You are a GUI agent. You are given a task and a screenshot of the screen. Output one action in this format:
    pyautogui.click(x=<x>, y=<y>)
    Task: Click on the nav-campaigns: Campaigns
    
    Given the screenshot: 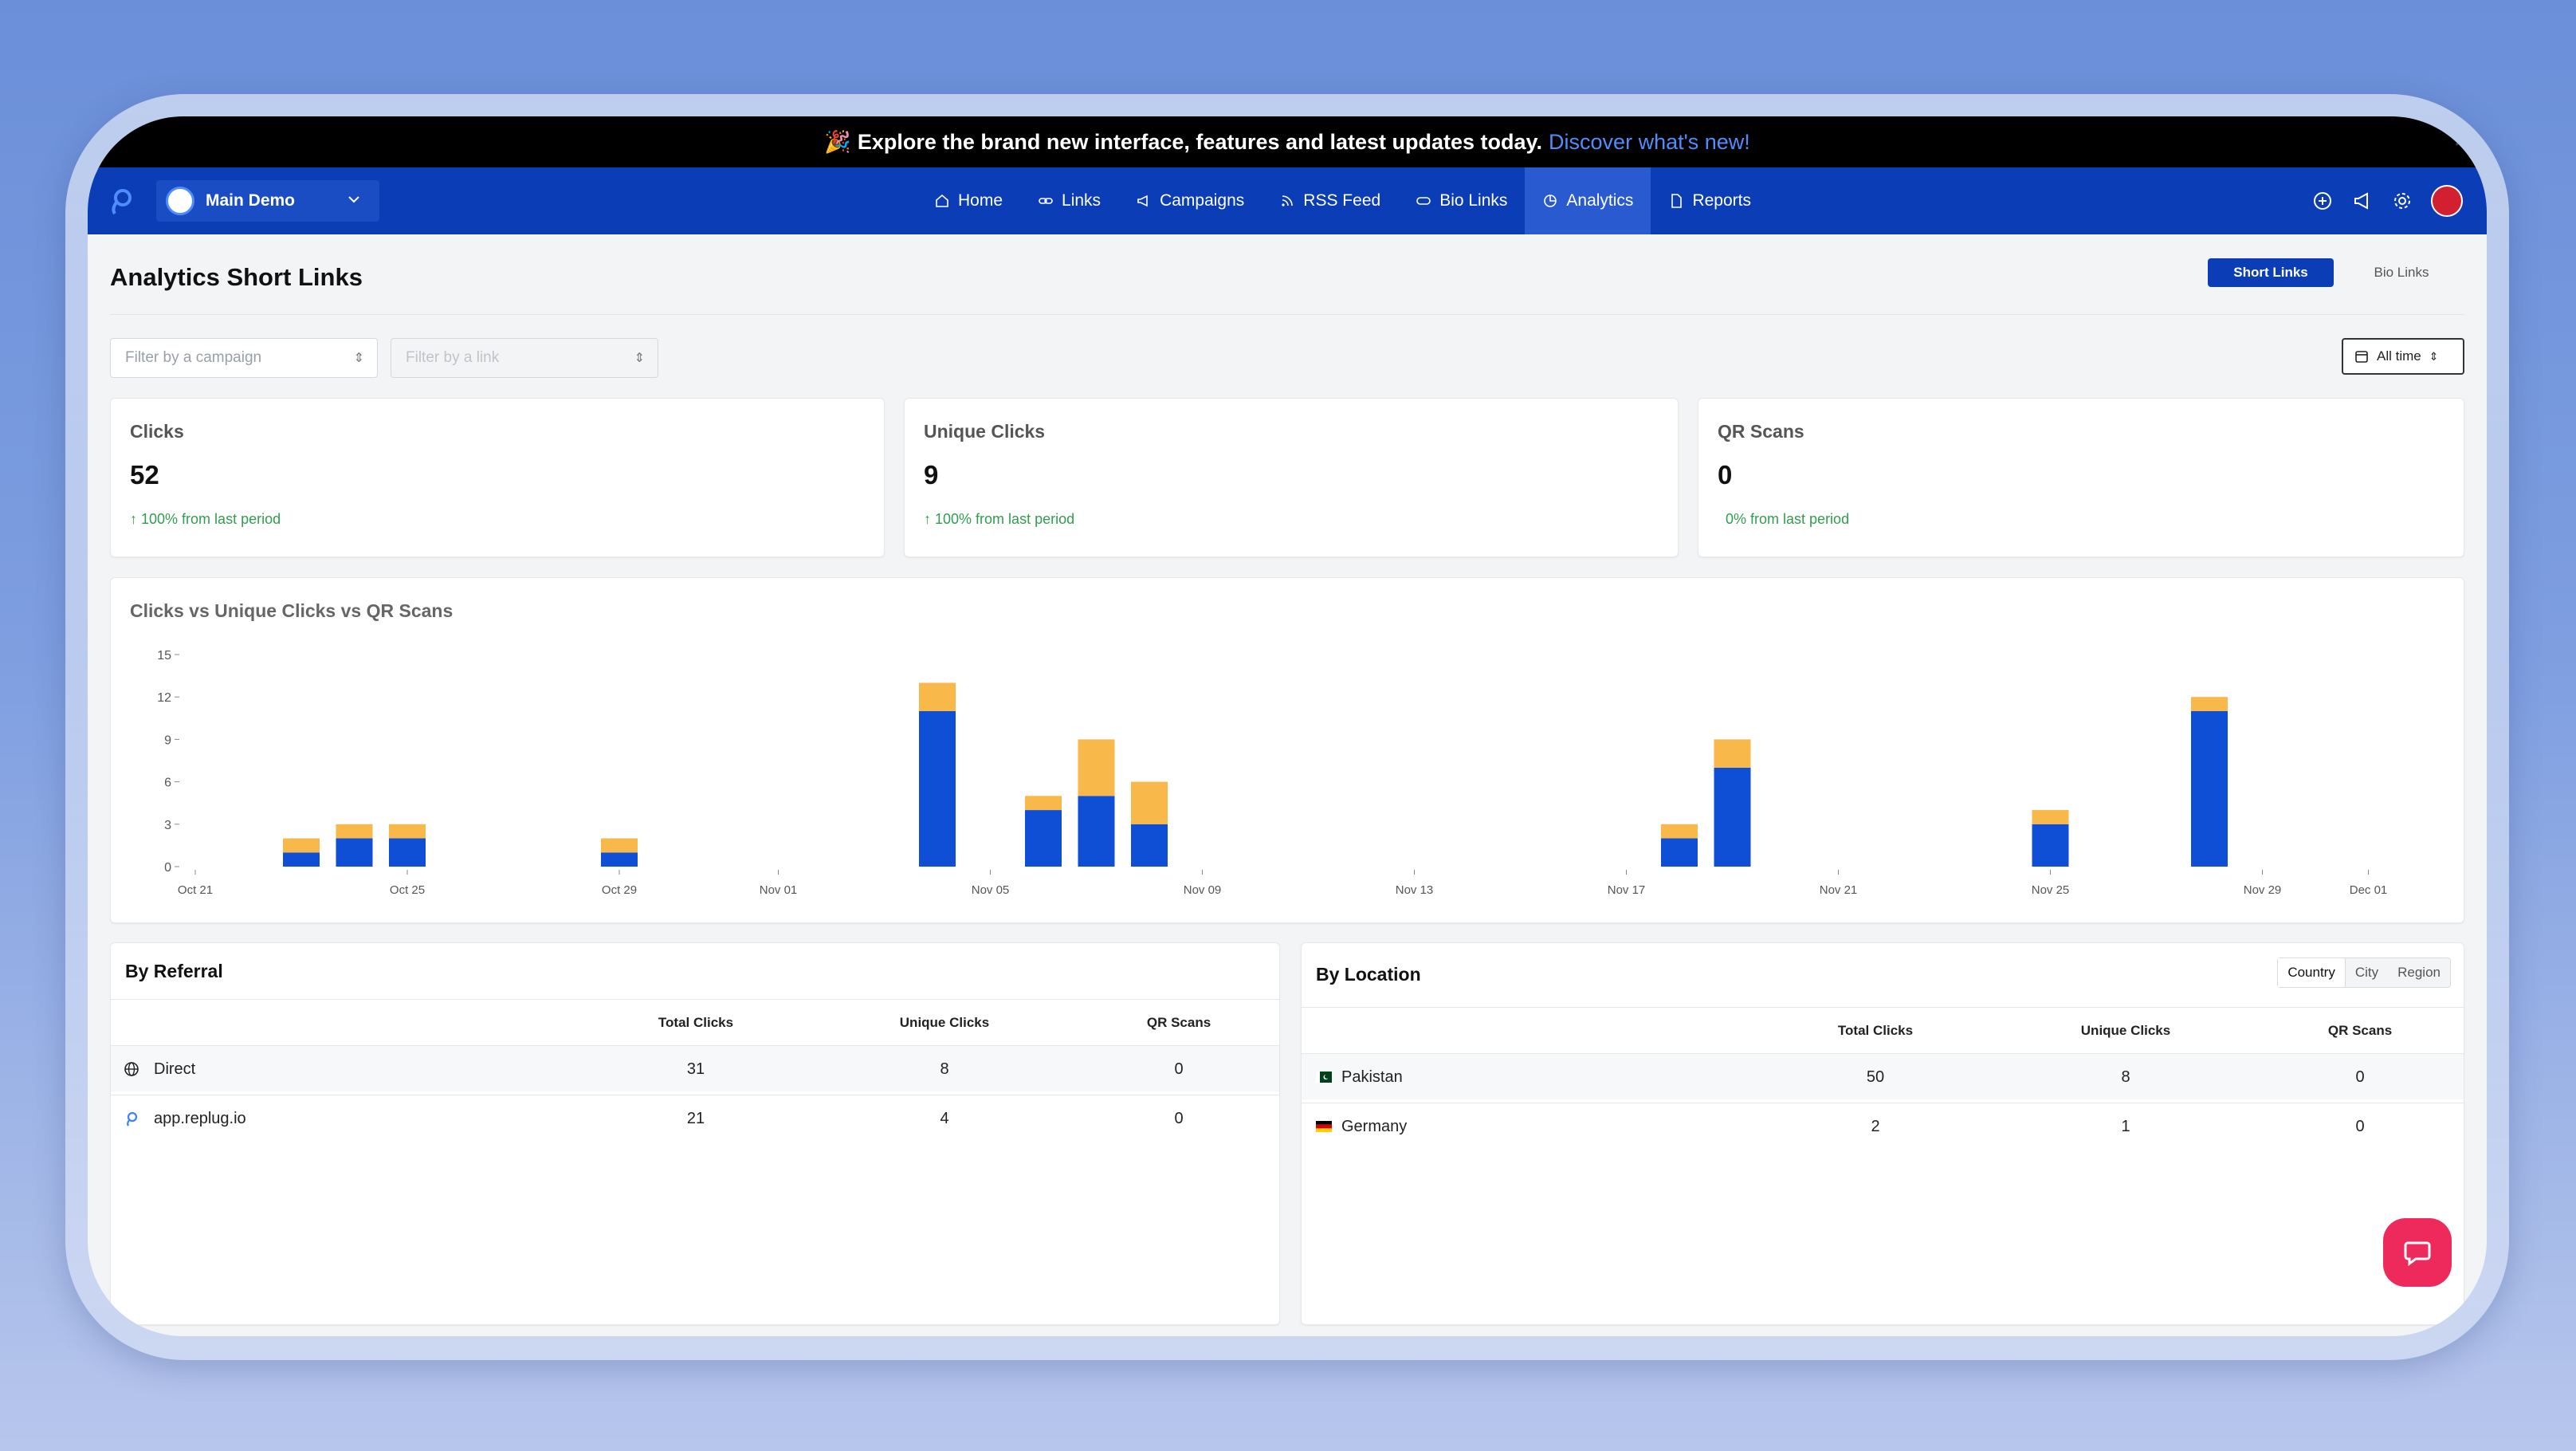 What is the action you would take?
    pyautogui.click(x=1190, y=201)
    